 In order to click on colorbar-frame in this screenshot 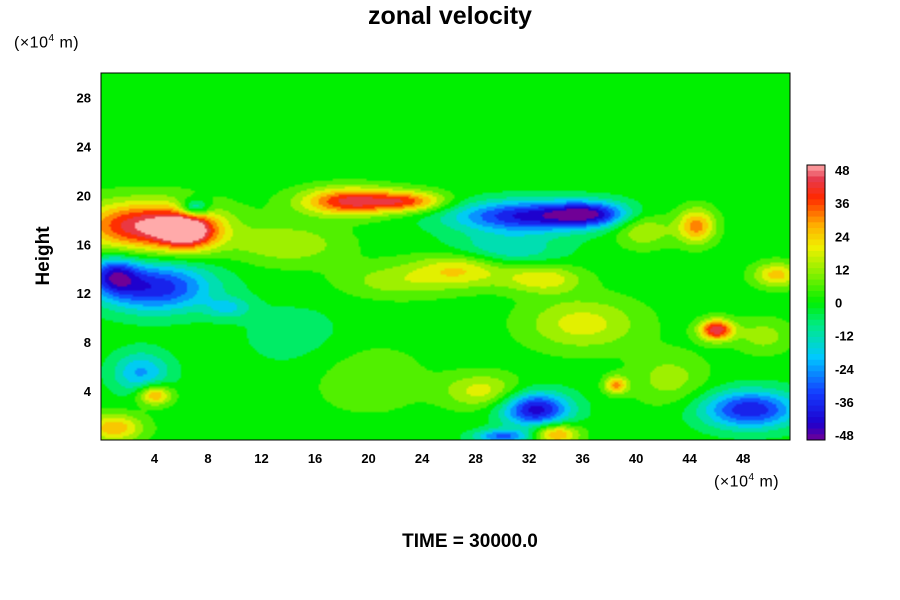, I will do `click(816, 302)`.